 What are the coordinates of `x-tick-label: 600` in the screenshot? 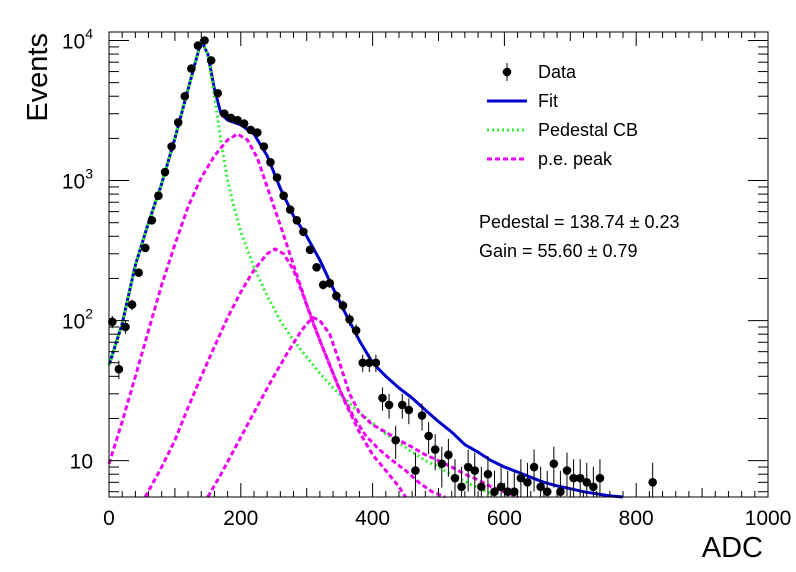 It's located at (504, 518).